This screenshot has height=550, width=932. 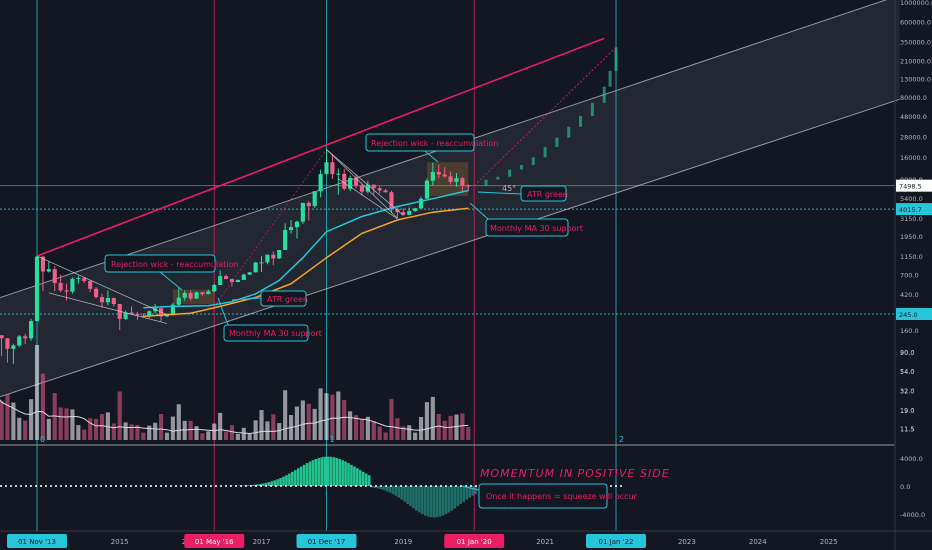 What do you see at coordinates (120, 542) in the screenshot?
I see `time-tick: 2015` at bounding box center [120, 542].